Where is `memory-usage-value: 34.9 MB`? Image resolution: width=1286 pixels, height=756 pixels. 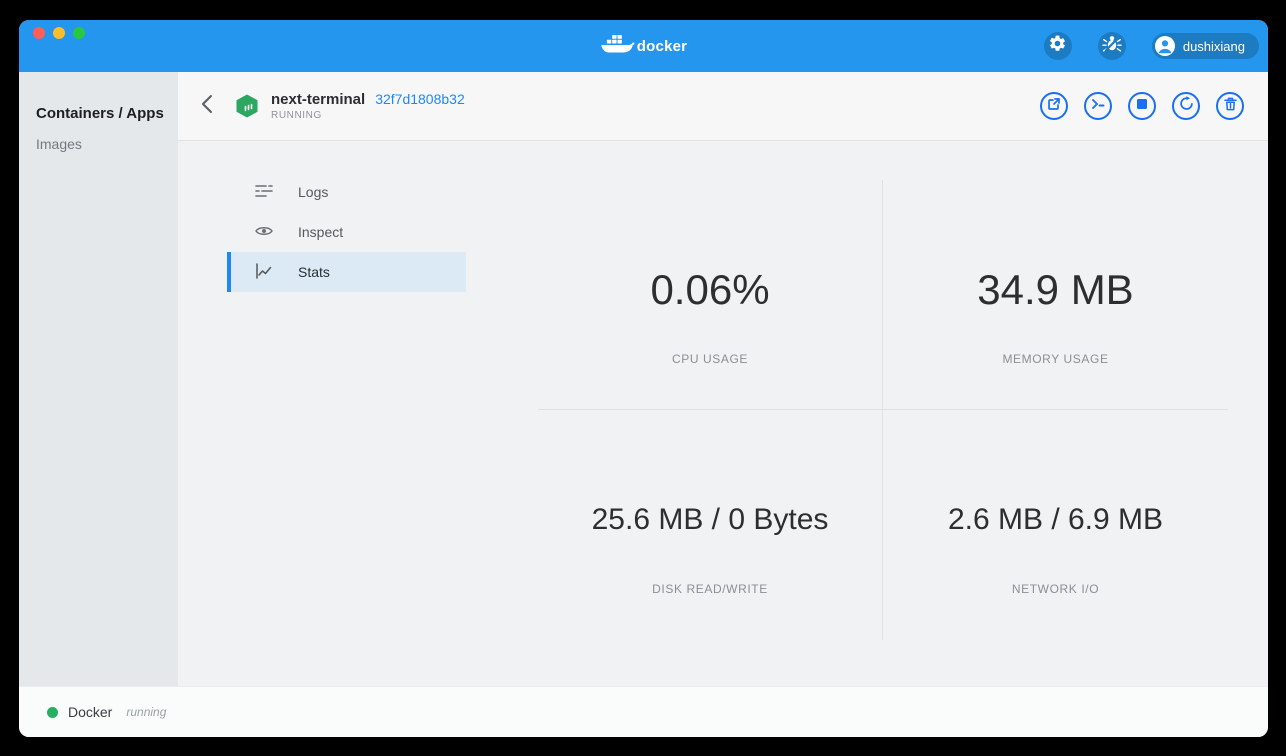
memory-usage-value: 34.9 MB is located at coordinates (1055, 289).